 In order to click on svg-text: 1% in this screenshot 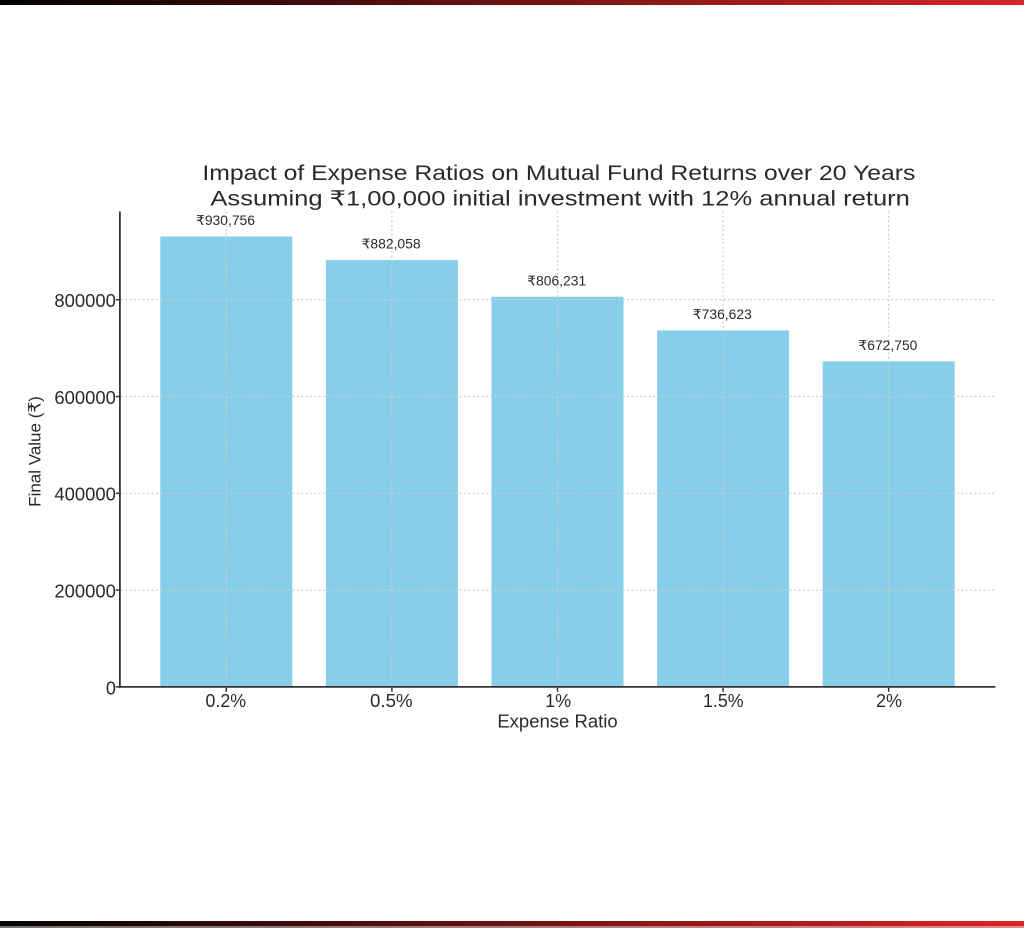, I will do `click(558, 700)`.